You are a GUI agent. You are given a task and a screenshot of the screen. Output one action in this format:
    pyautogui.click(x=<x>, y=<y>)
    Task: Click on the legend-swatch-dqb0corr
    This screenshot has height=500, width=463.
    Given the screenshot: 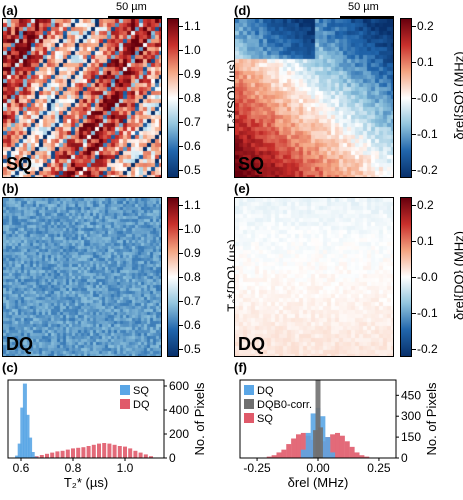 What is the action you would take?
    pyautogui.click(x=249, y=404)
    